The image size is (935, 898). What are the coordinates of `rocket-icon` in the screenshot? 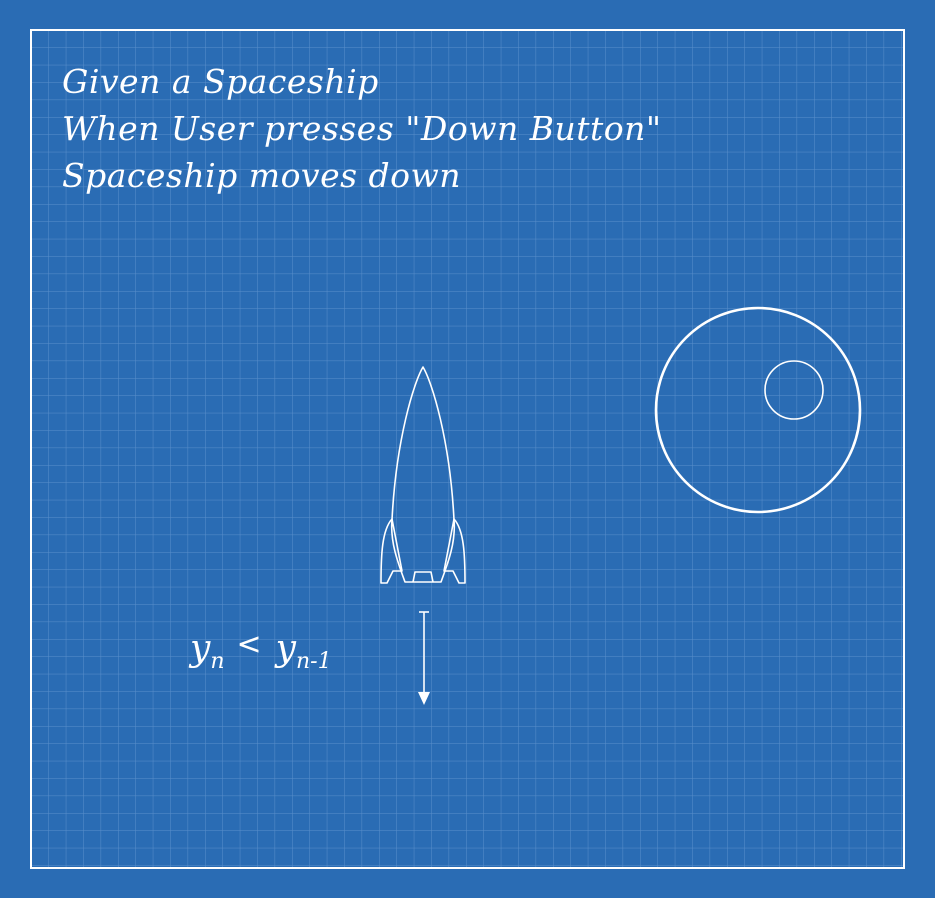 It's located at (423, 475).